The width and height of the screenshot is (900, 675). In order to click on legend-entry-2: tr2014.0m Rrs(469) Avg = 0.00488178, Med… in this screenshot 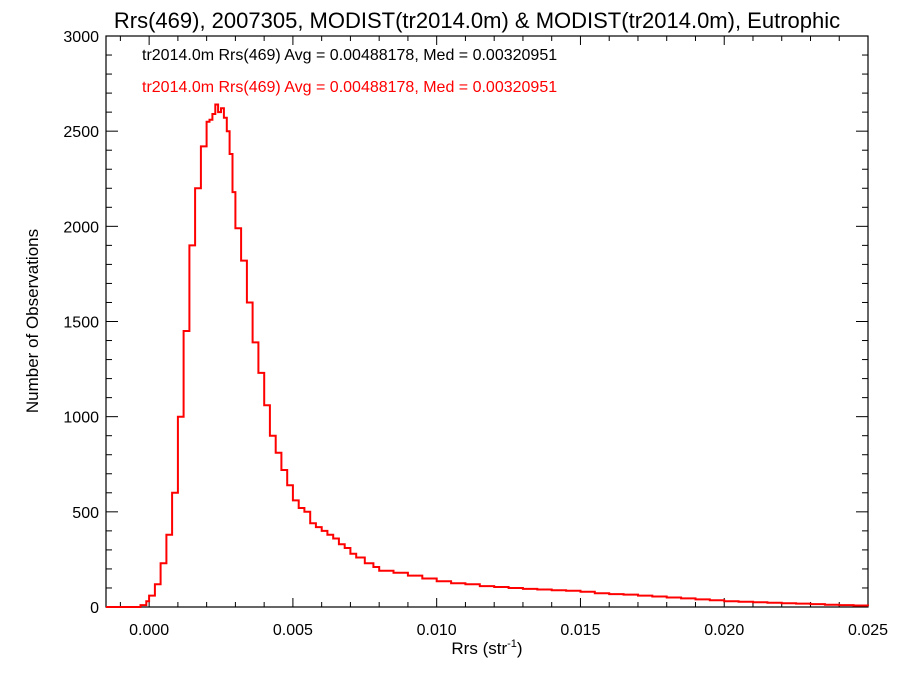, I will do `click(349, 87)`.